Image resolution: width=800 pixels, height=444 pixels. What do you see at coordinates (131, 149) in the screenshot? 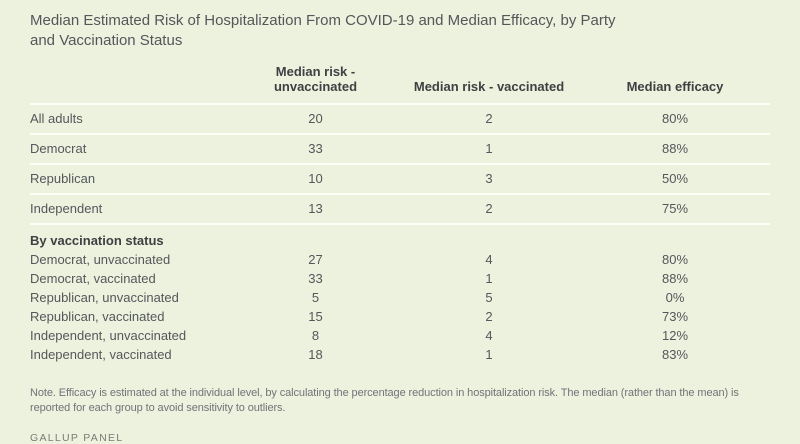
I see `row-label: Democrat` at bounding box center [131, 149].